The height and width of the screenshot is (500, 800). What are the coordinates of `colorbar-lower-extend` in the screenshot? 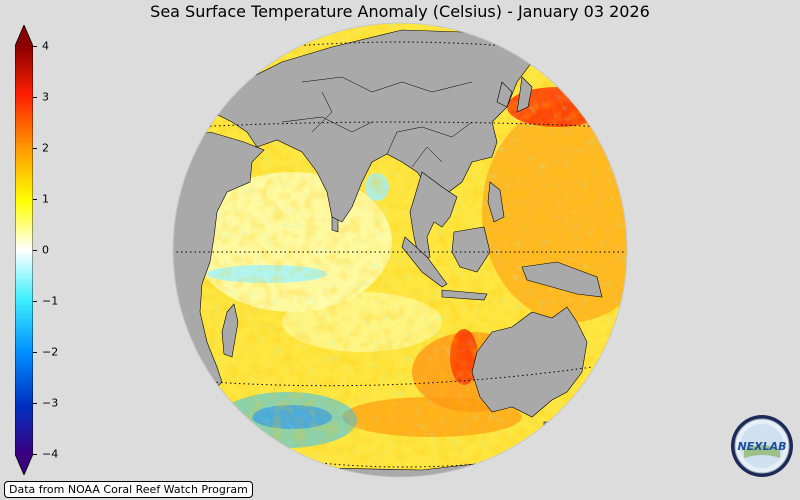 It's located at (24, 464).